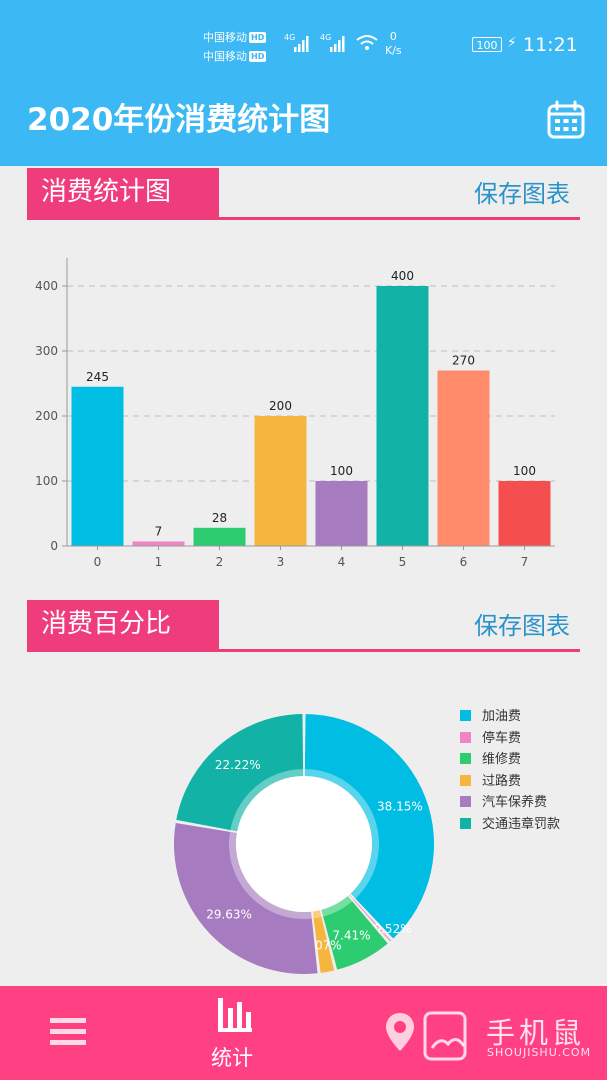  Describe the element at coordinates (179, 120) in the screenshot. I see `page-title: 2020年份消费统计图` at that location.